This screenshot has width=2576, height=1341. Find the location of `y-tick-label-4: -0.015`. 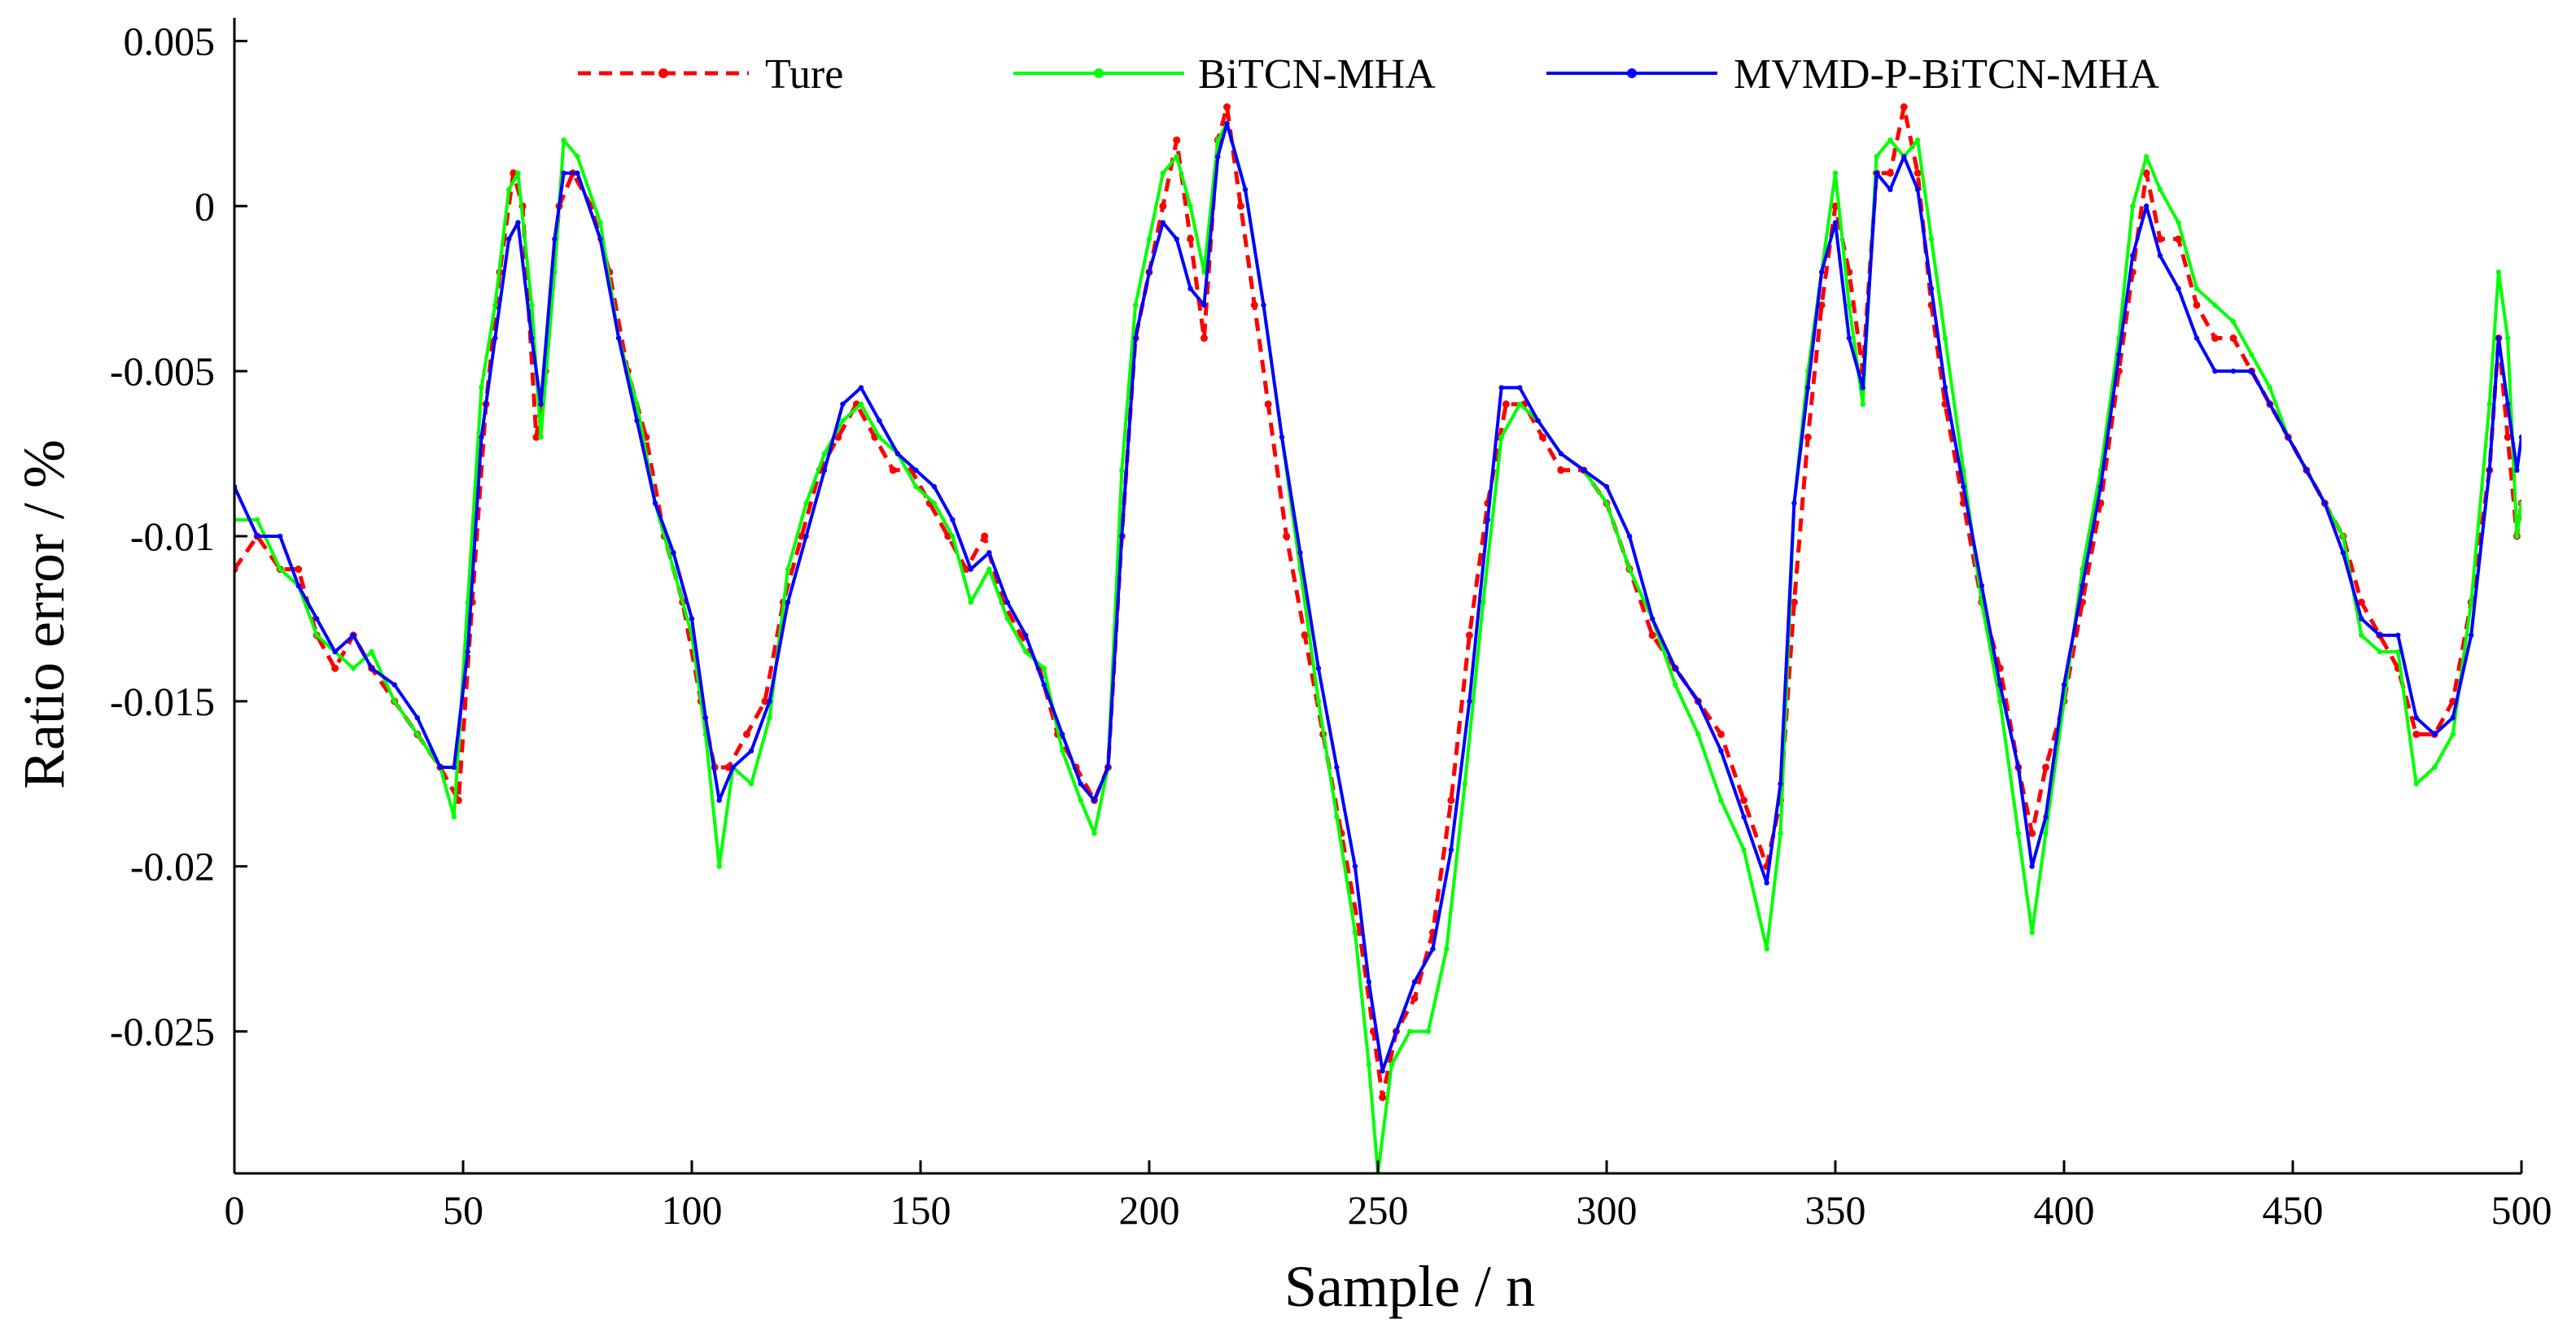

y-tick-label-4: -0.015 is located at coordinates (162, 701).